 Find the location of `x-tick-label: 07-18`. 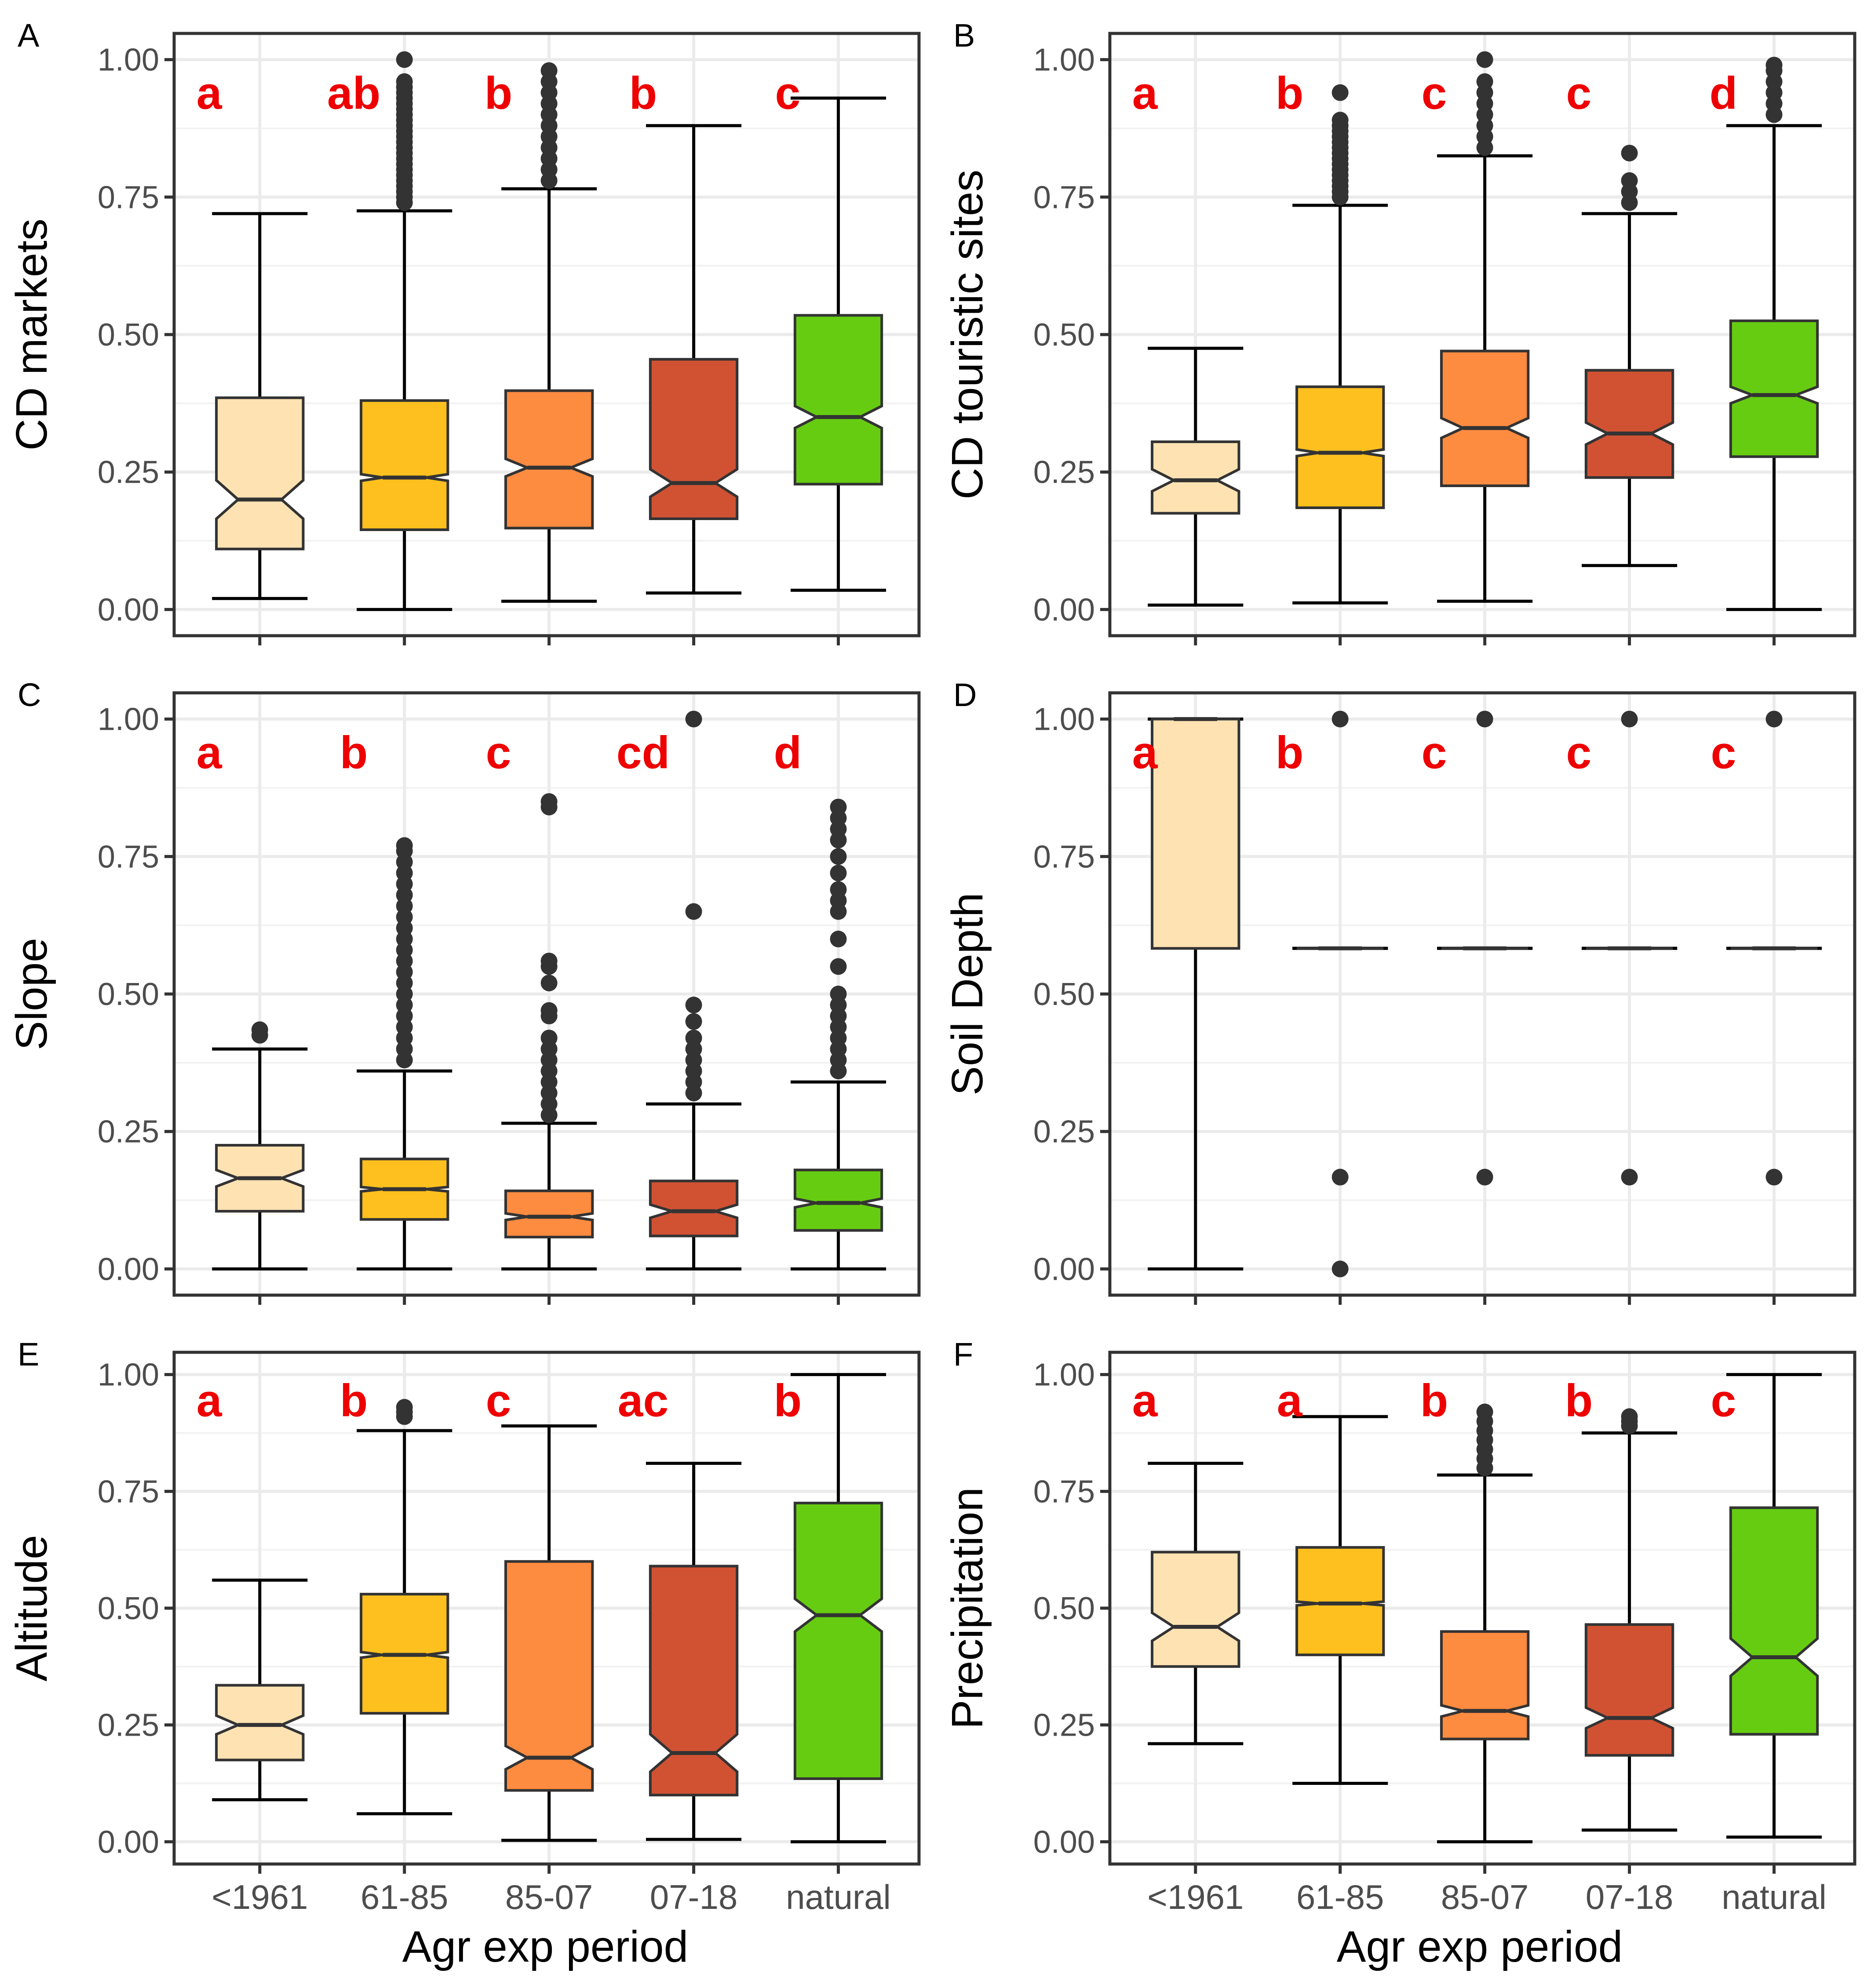

x-tick-label: 07-18 is located at coordinates (694, 1897).